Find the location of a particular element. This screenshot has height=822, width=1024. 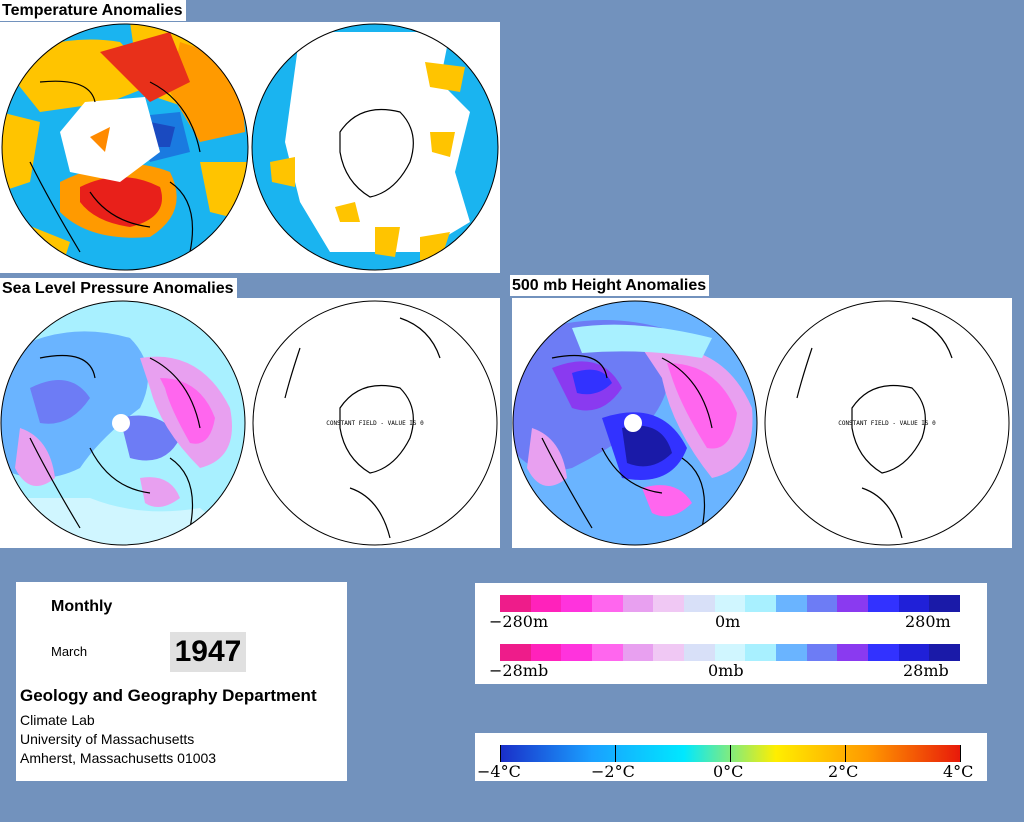

pressure-colorbar is located at coordinates (730, 652).